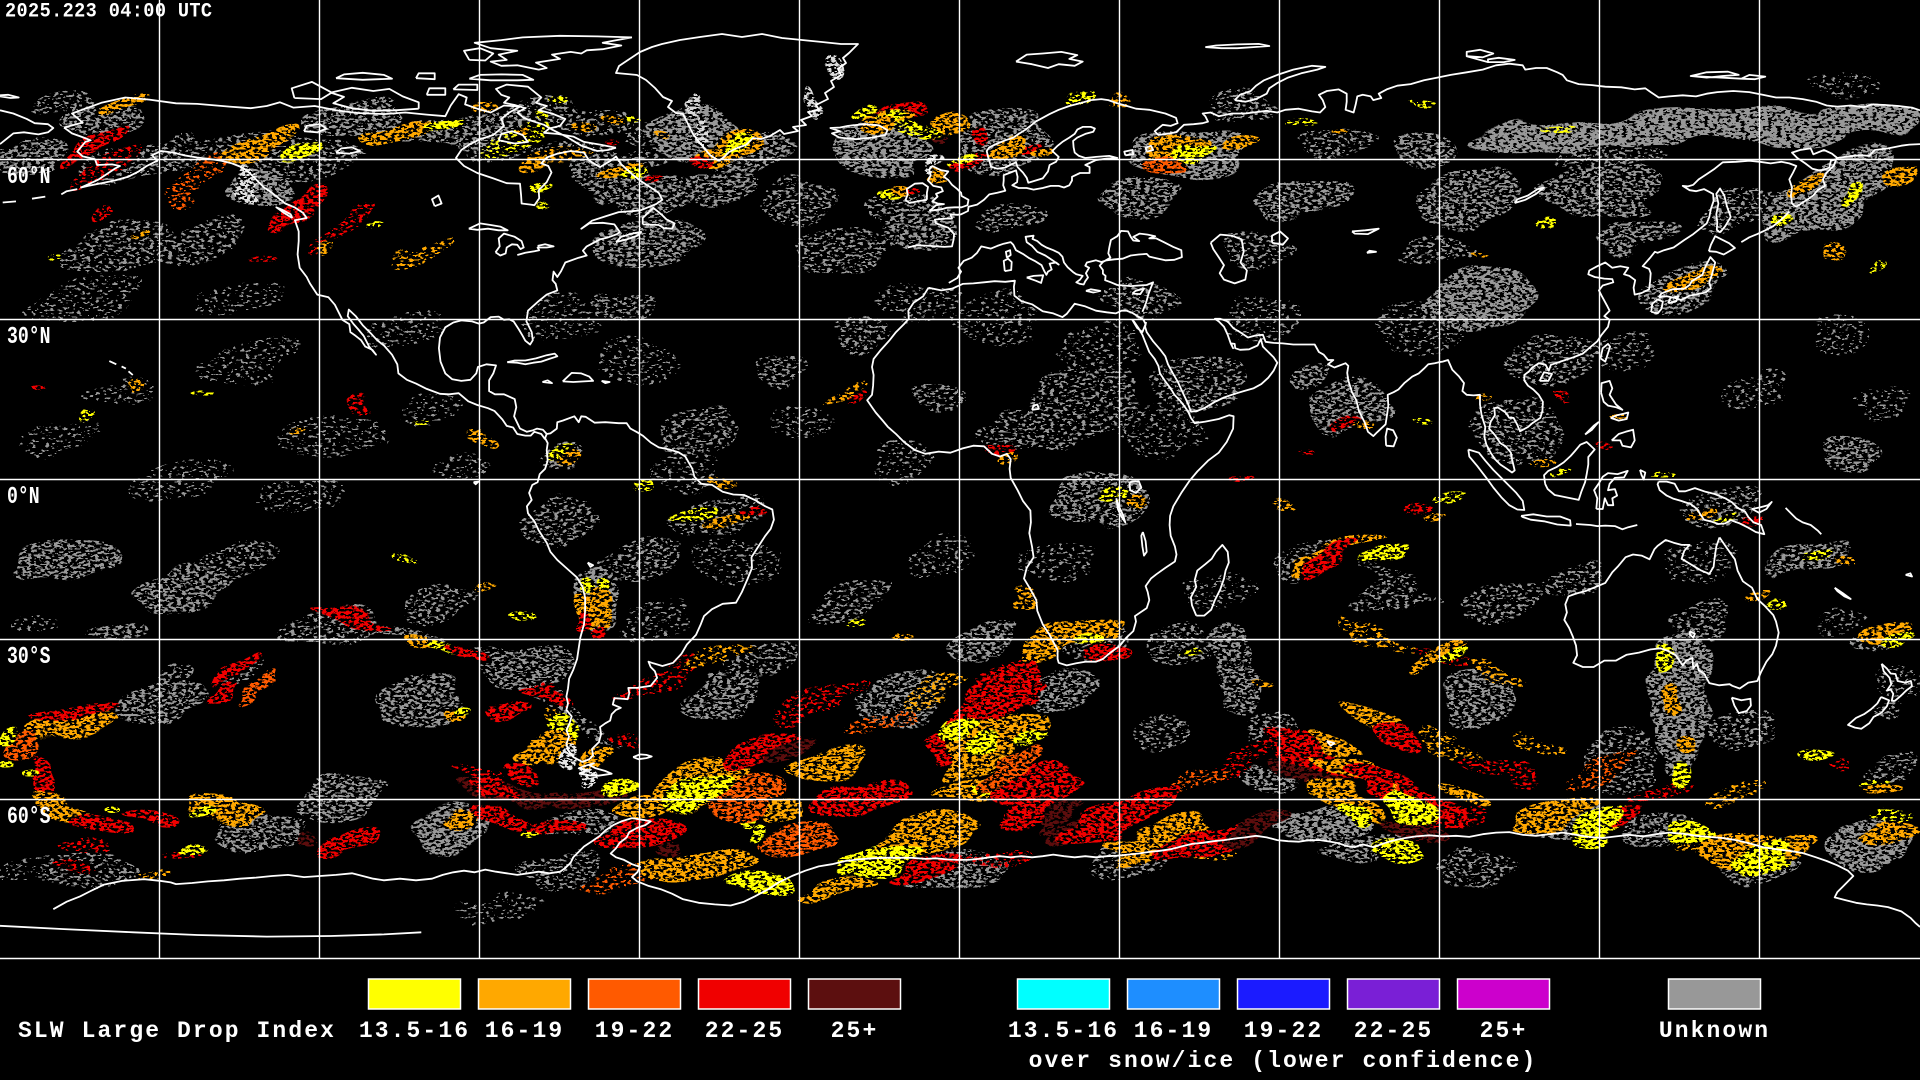 The image size is (1920, 1080). Describe the element at coordinates (29, 337) in the screenshot. I see `svg-text: 30°N` at that location.